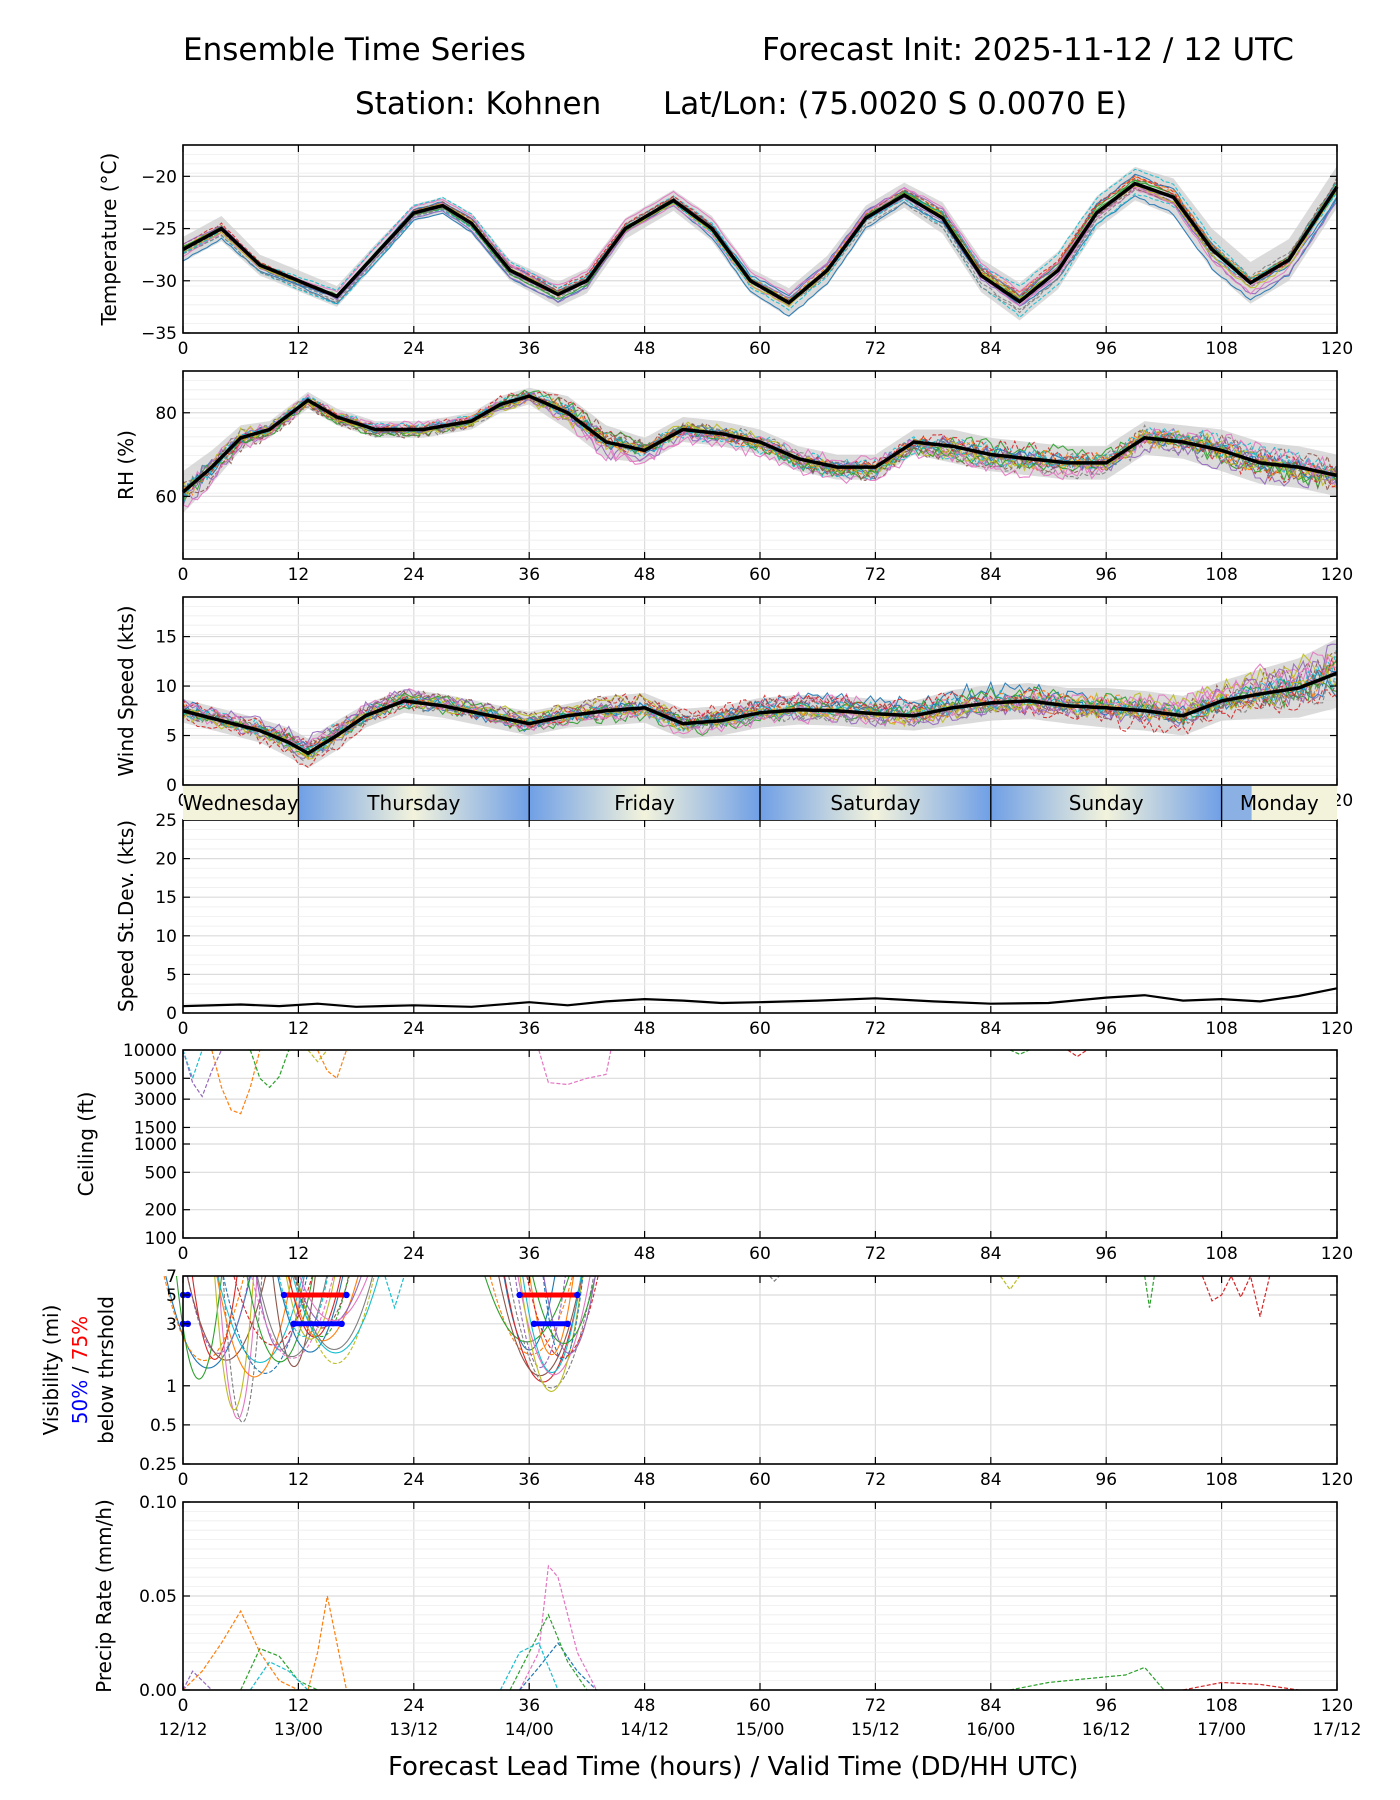 This screenshot has height=1800, width=1400. Describe the element at coordinates (155, 1145) in the screenshot. I see `y-tick-label: 1000` at that location.